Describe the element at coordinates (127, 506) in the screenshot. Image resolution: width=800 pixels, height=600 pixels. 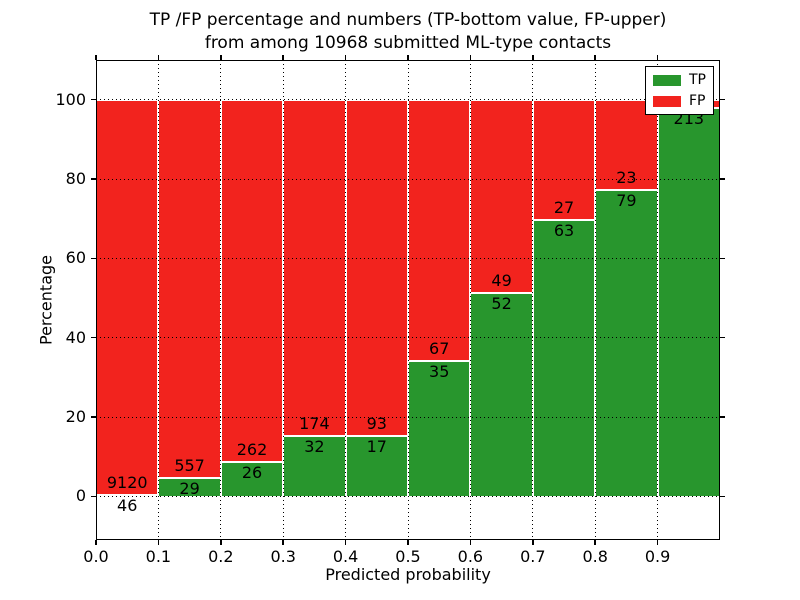
I see `bar-count-label-tp: 46` at that location.